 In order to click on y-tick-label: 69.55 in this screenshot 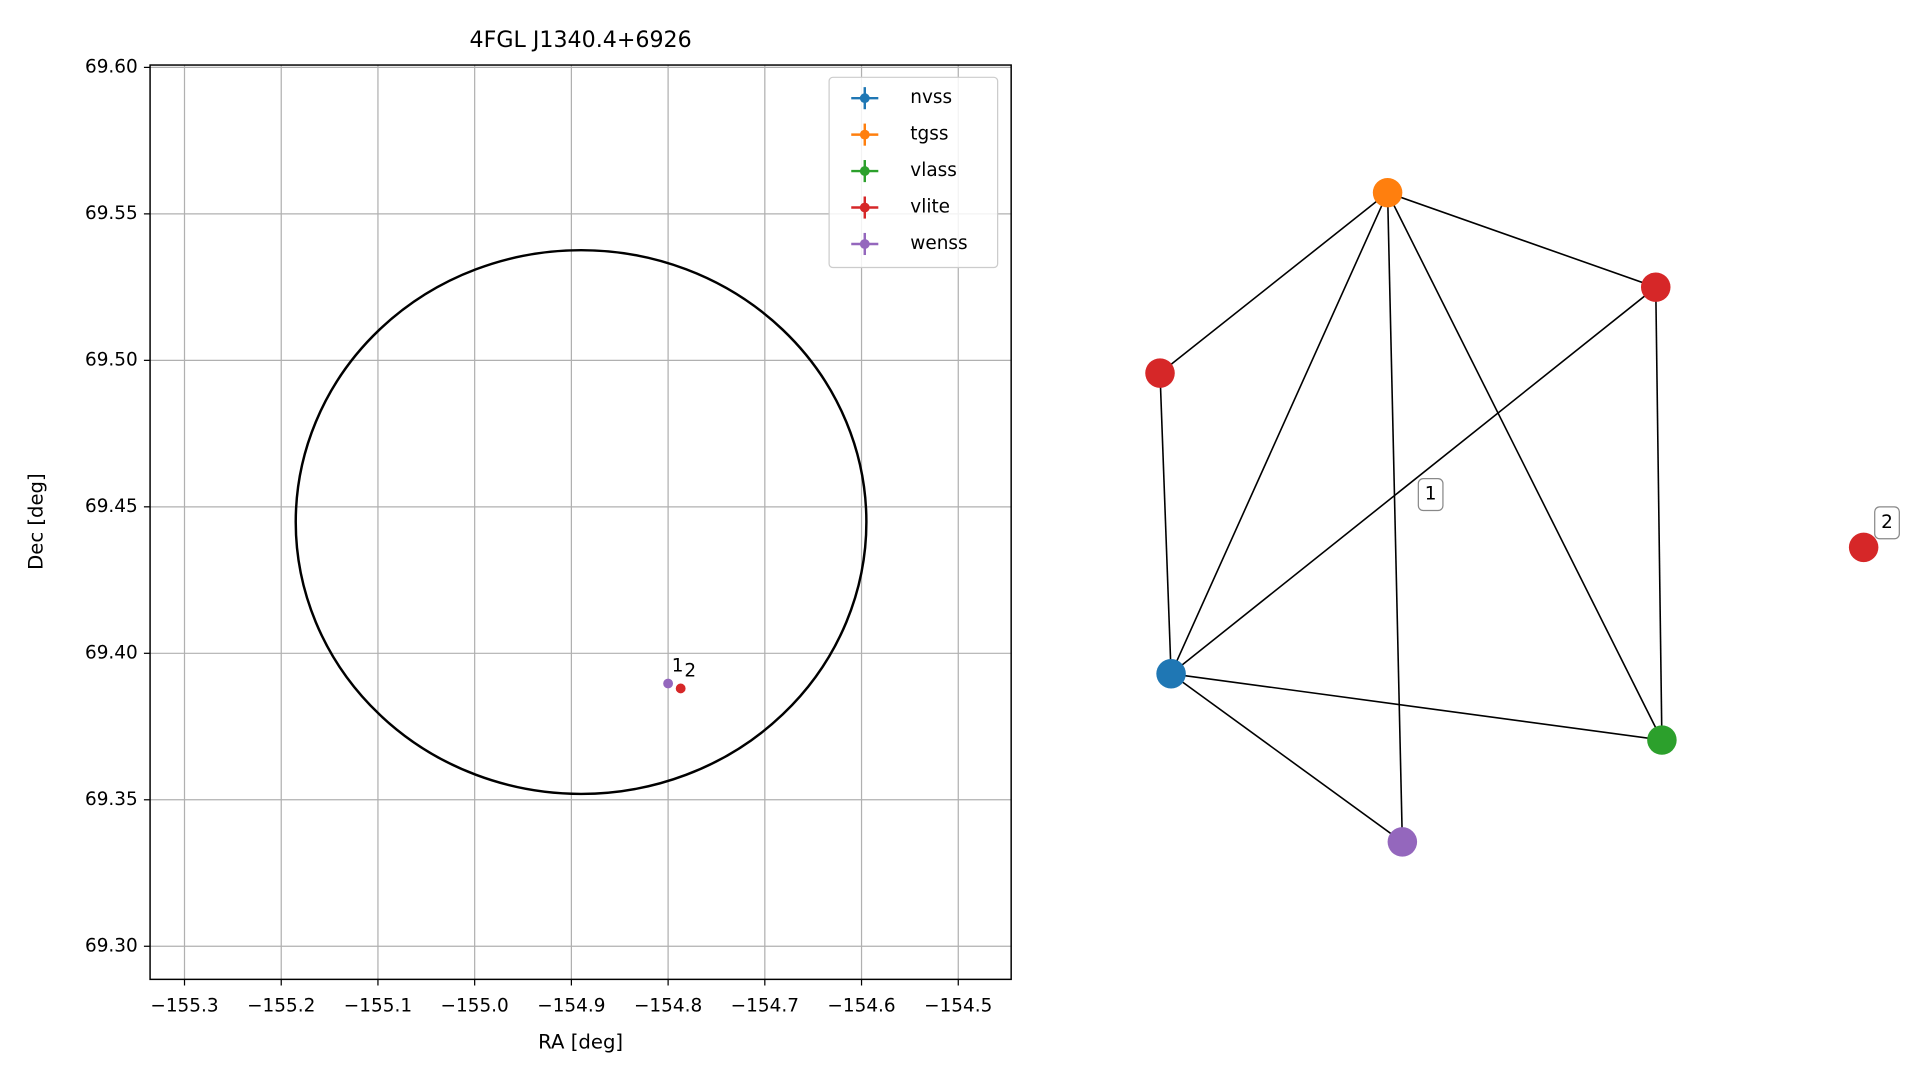, I will do `click(111, 213)`.